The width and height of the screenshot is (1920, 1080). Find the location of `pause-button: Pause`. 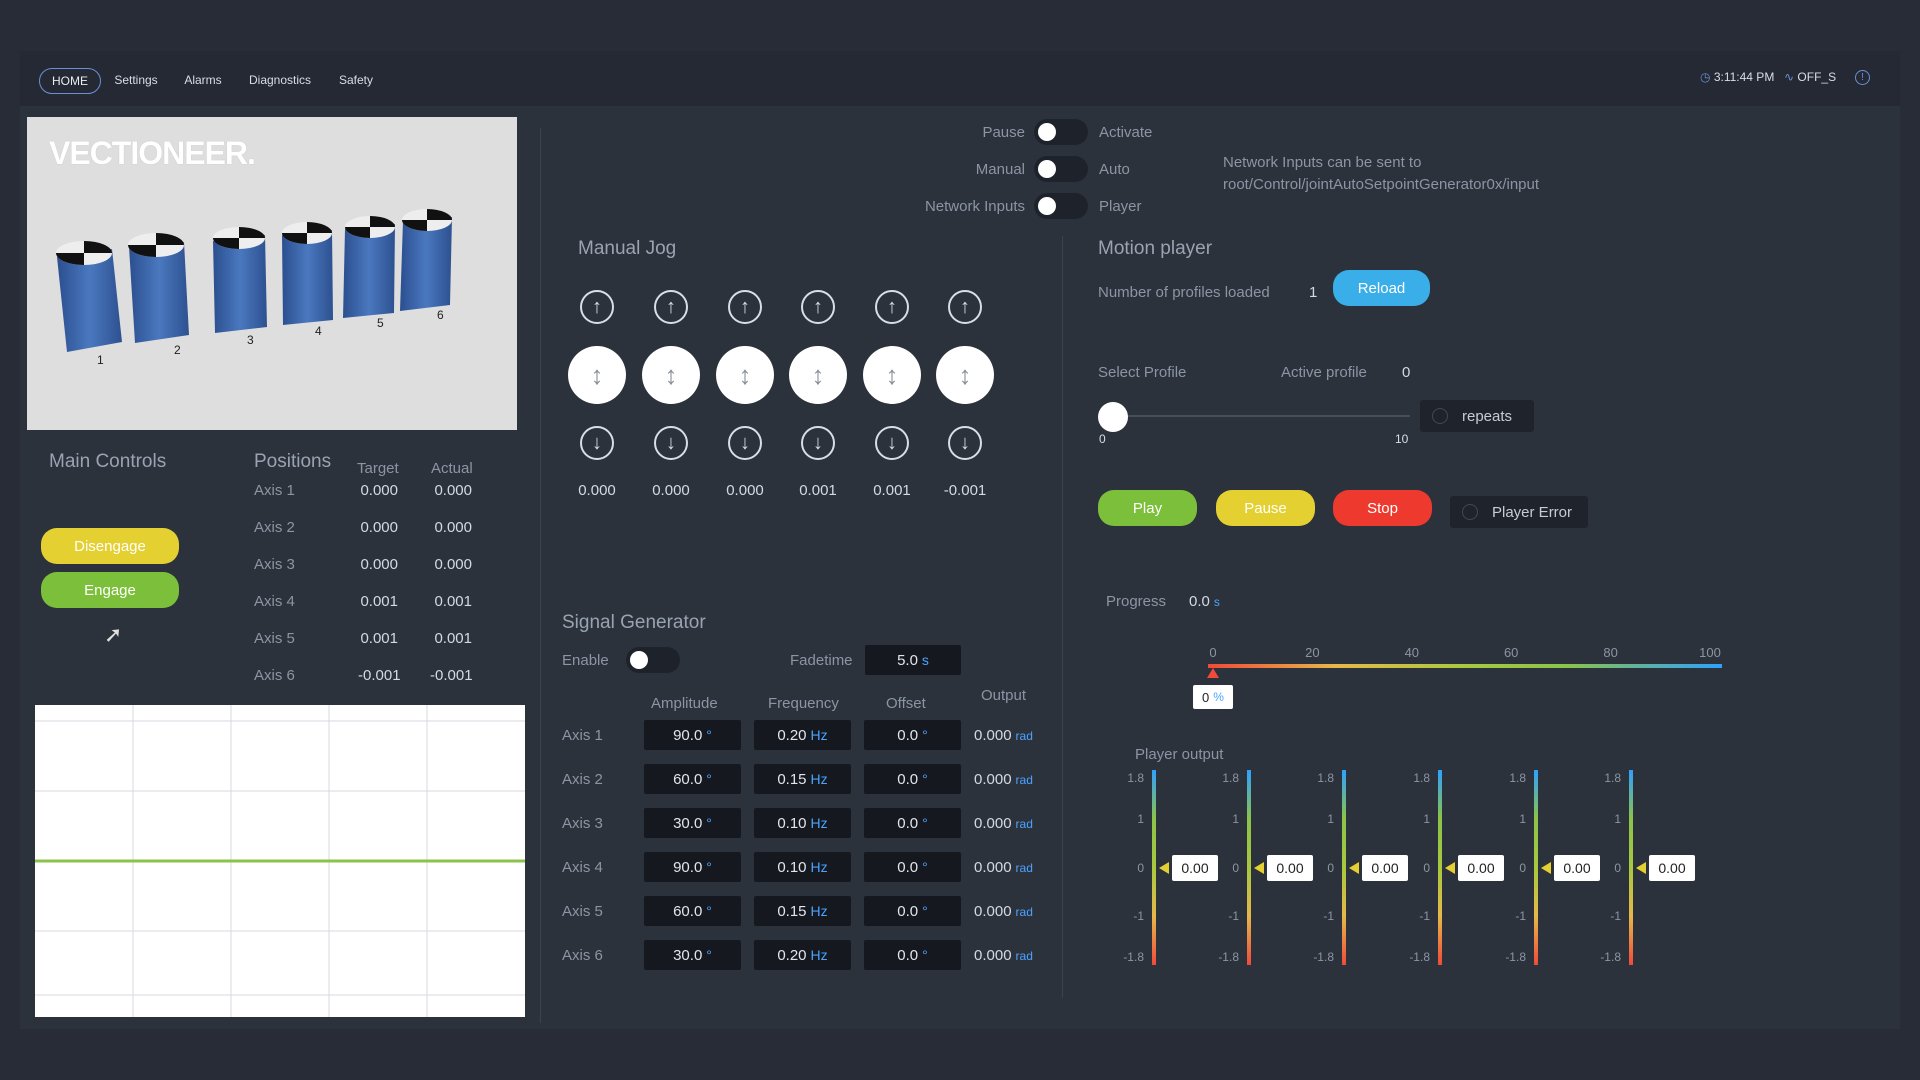

pause-button: Pause is located at coordinates (1265, 508).